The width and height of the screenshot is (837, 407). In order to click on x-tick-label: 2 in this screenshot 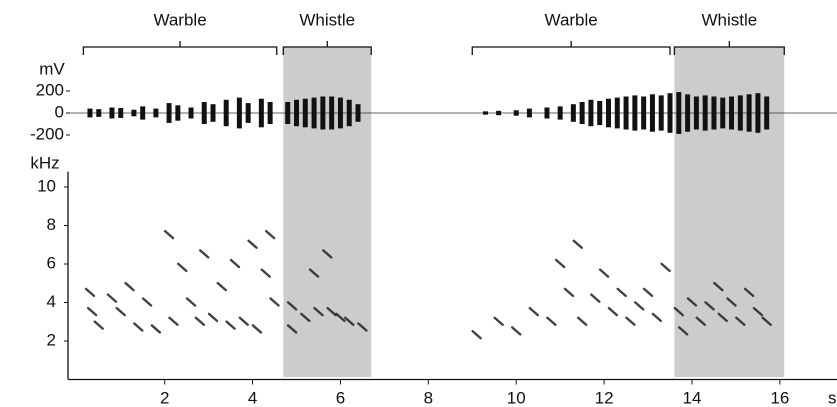, I will do `click(164, 397)`.